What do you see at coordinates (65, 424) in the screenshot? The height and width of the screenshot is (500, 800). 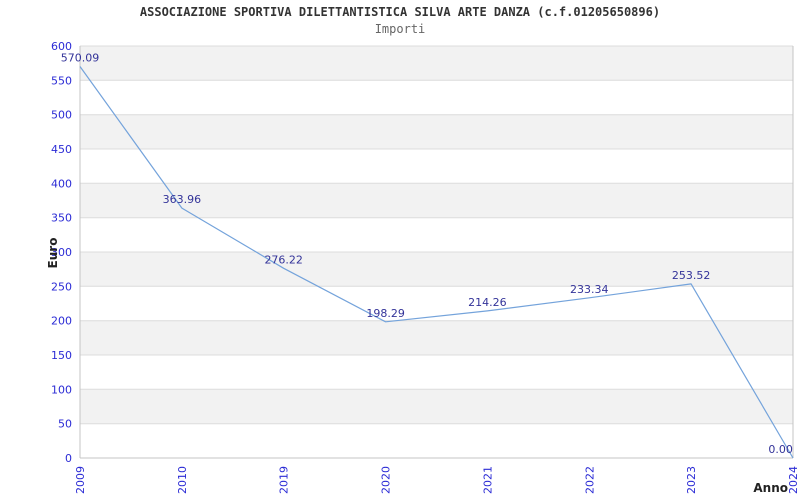 I see `y-tick-label: 50` at bounding box center [65, 424].